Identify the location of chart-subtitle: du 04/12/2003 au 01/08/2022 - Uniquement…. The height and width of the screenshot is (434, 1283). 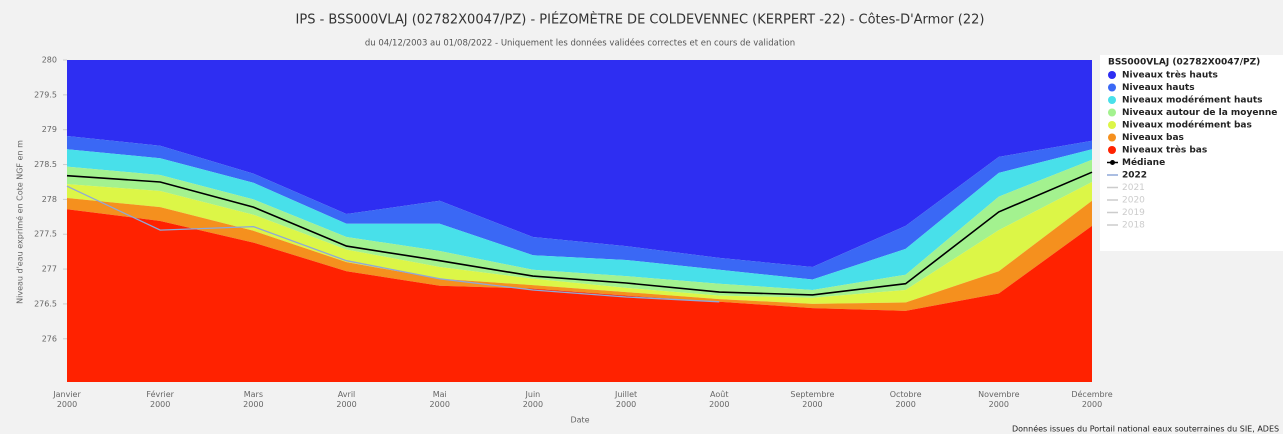
(580, 43).